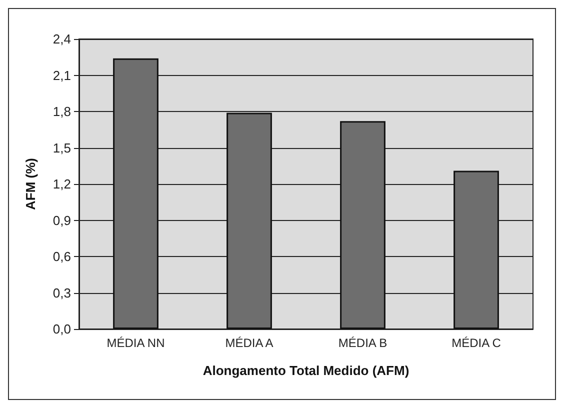  Describe the element at coordinates (61, 329) in the screenshot. I see `y-tick-label: 0,0` at that location.